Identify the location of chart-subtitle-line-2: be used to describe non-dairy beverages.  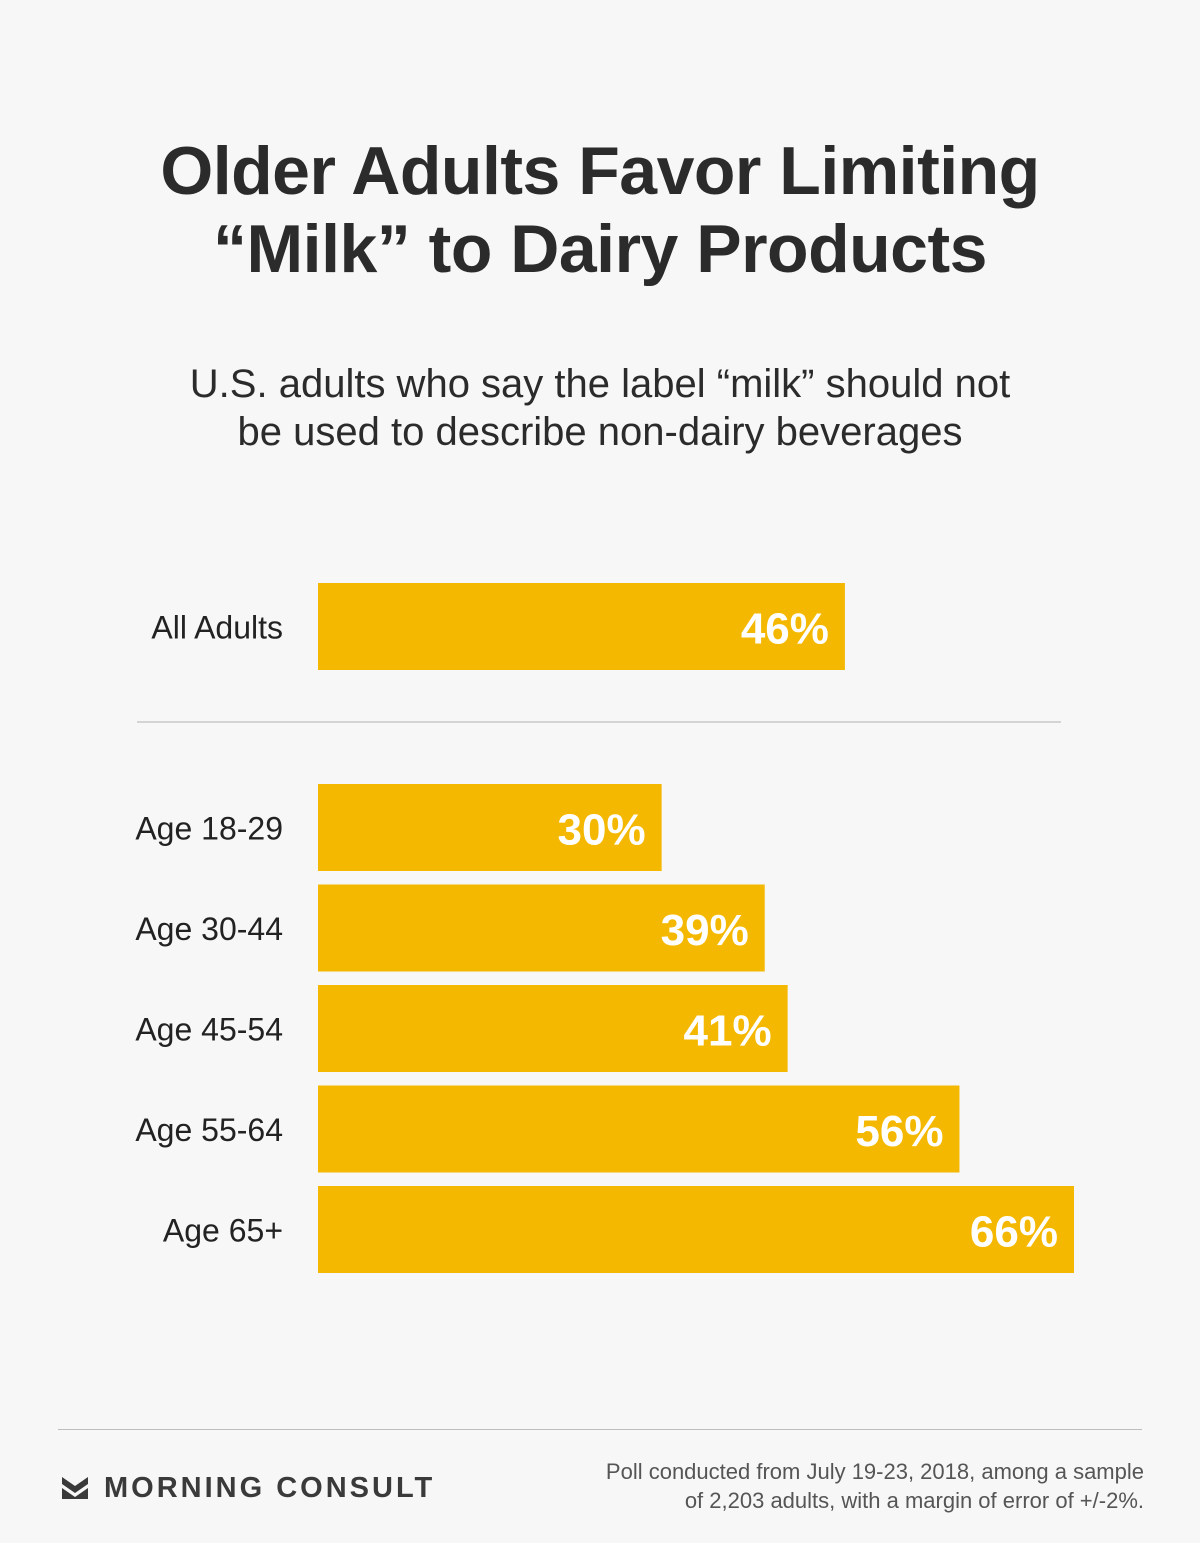
(600, 432).